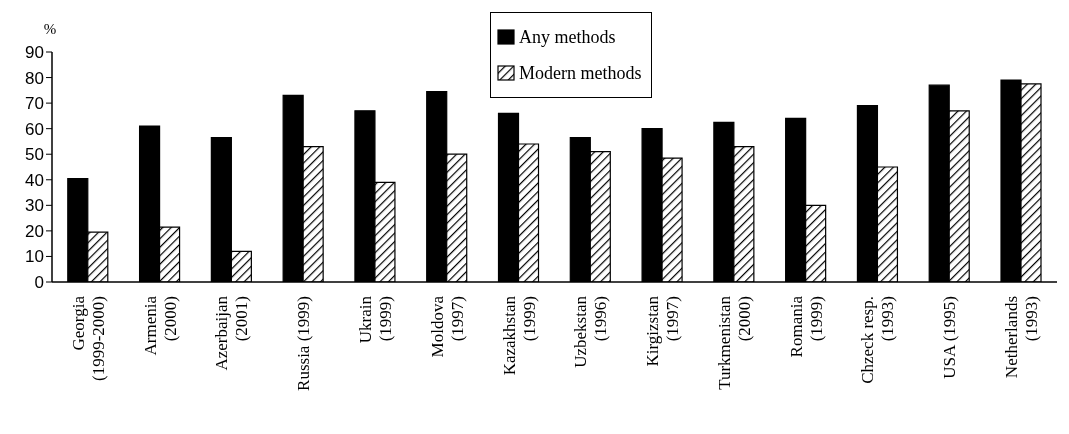 The height and width of the screenshot is (434, 1069). Describe the element at coordinates (806, 326) in the screenshot. I see `x-tick-label: Romania (1999)` at that location.